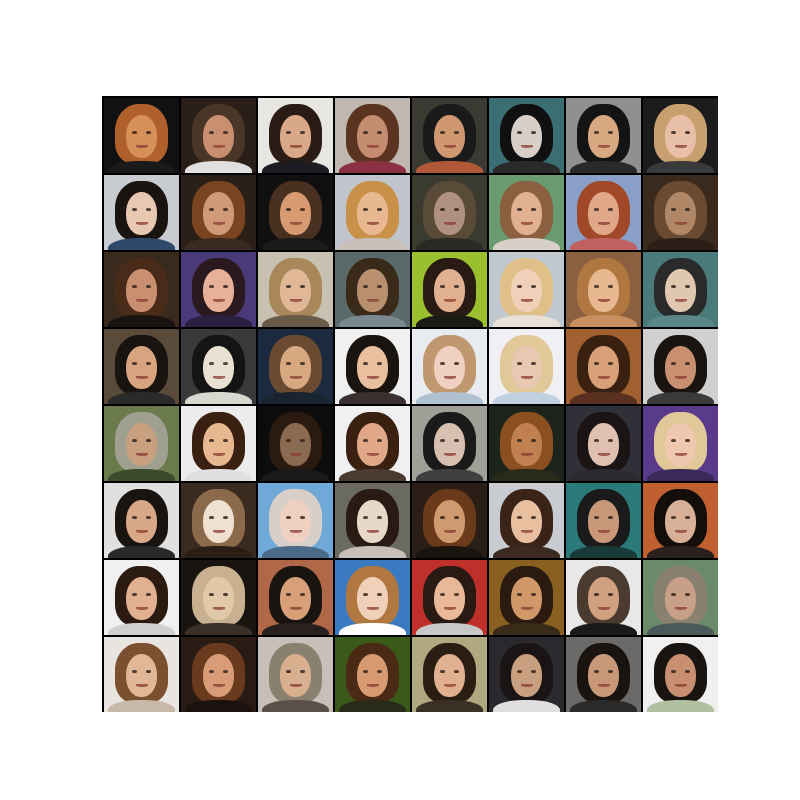 The width and height of the screenshot is (800, 800). What do you see at coordinates (680, 212) in the screenshot?
I see `face-tile-r2-c8` at bounding box center [680, 212].